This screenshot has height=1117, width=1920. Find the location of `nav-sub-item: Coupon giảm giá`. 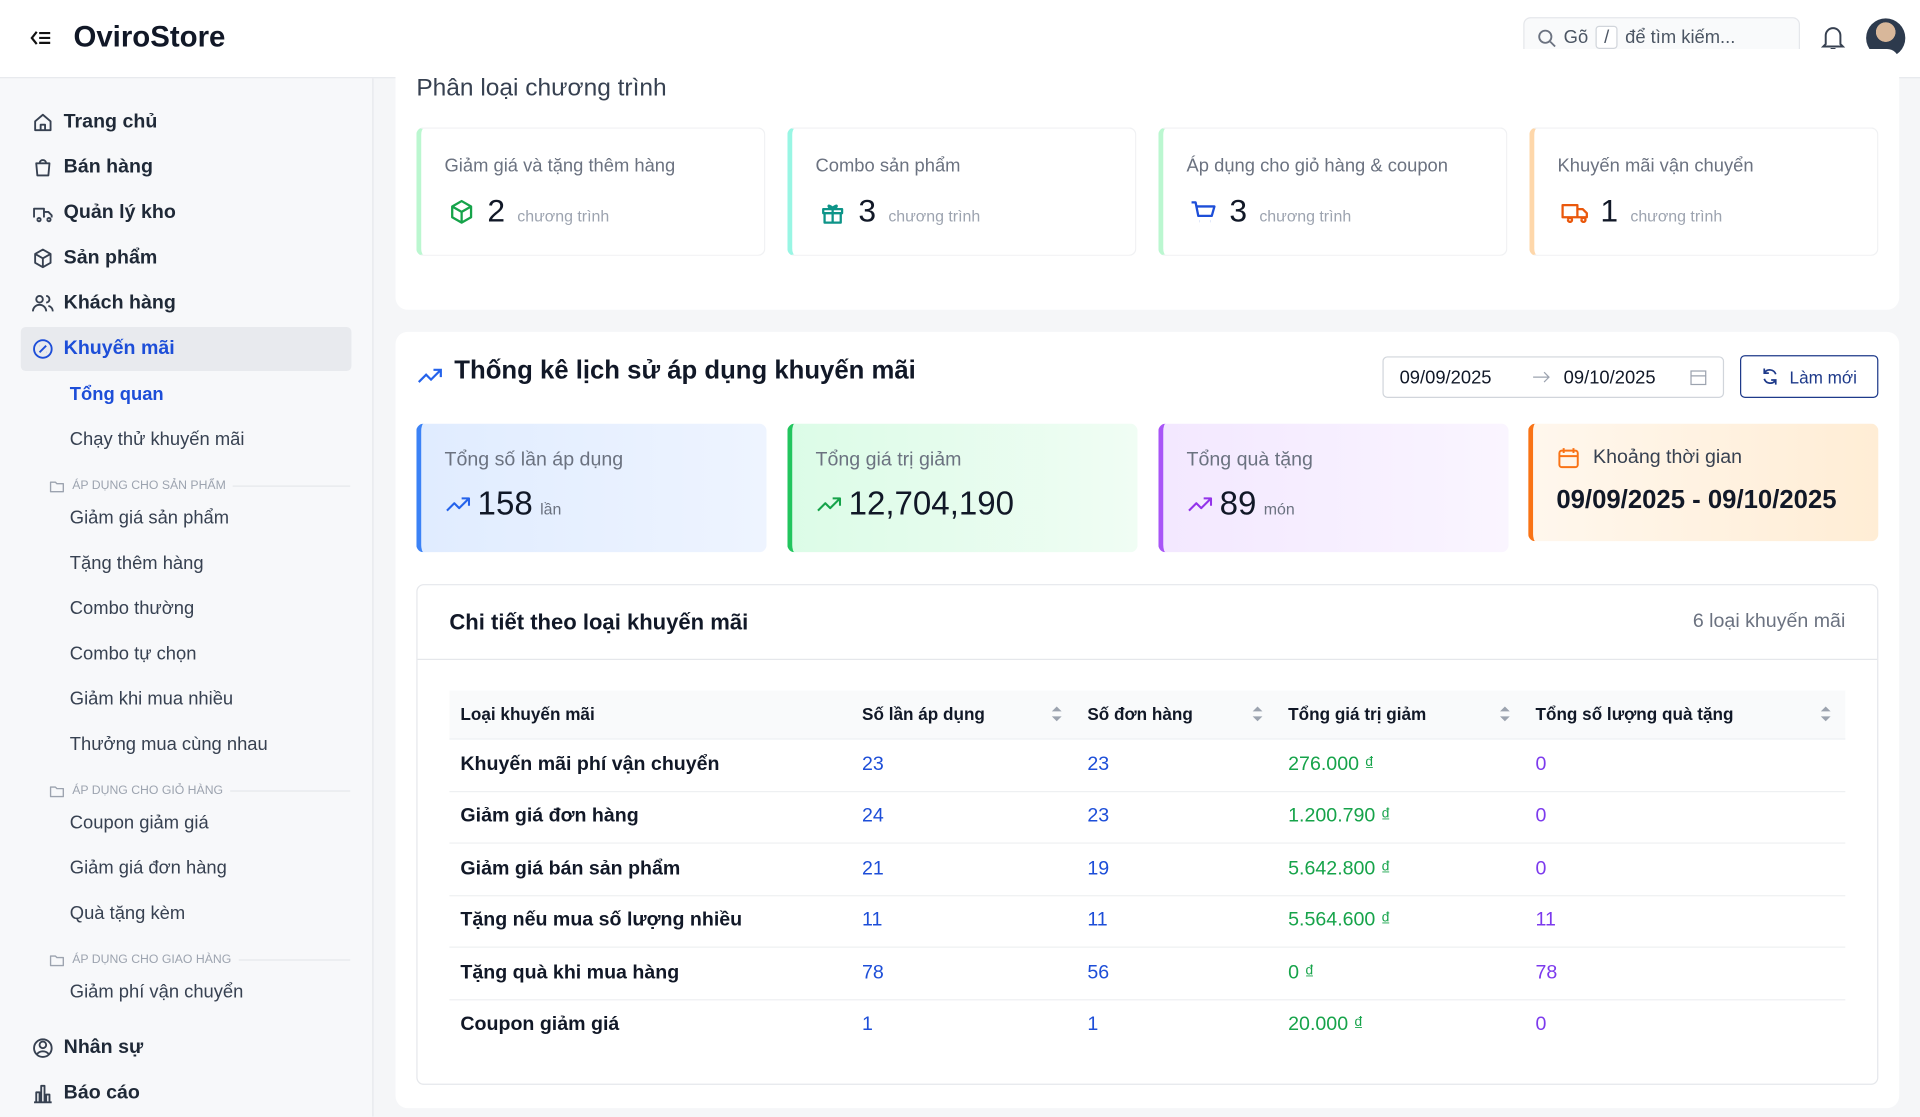

nav-sub-item: Coupon giảm giá is located at coordinates (139, 823).